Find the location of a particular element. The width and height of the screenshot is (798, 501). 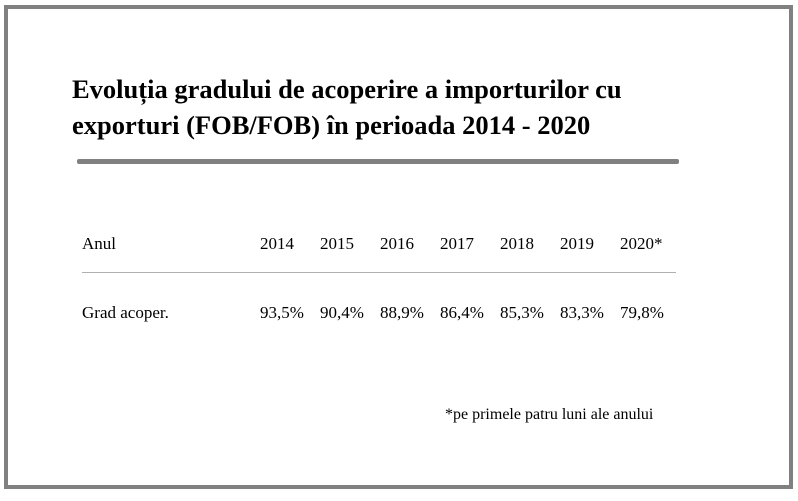

value-cell: 93,5% is located at coordinates (282, 312).